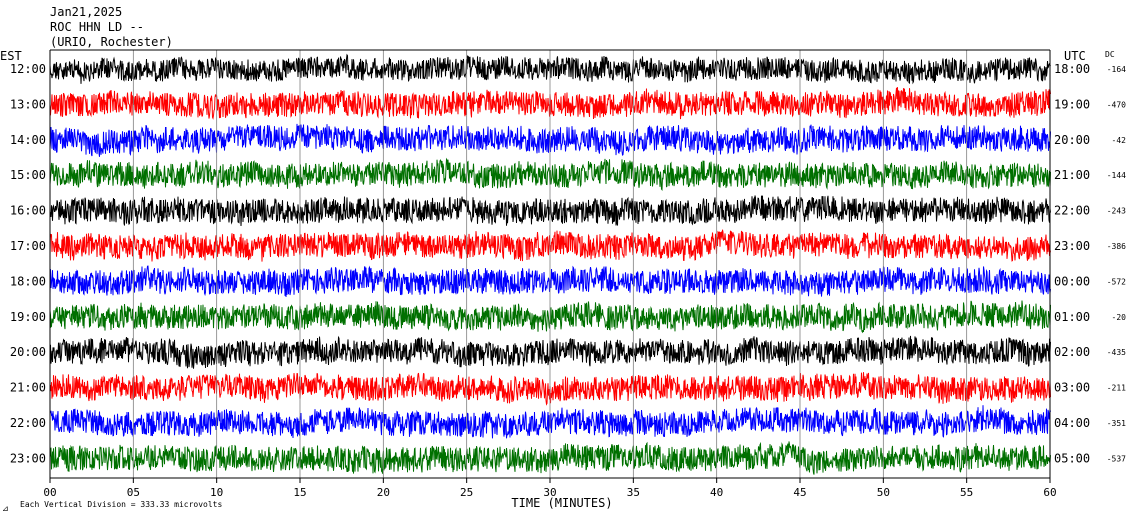 Image resolution: width=1130 pixels, height=519 pixels. Describe the element at coordinates (28, 211) in the screenshot. I see `row-est-label: 16:00` at that location.